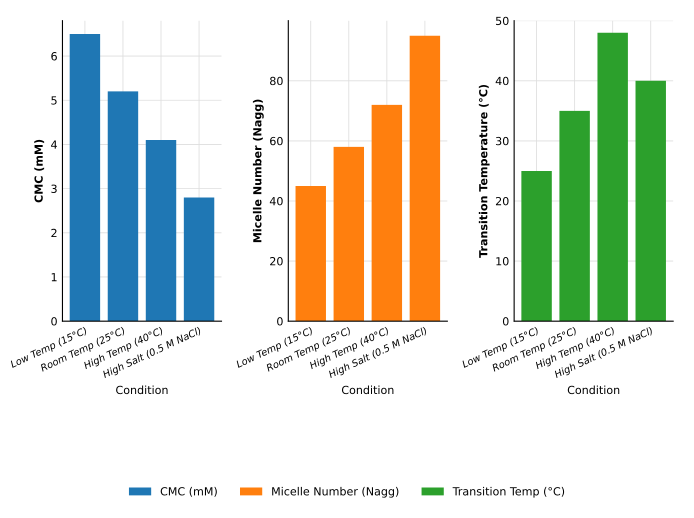 This screenshot has height=518, width=694. Describe the element at coordinates (54, 100) in the screenshot. I see `y-tick-label: 5` at that location.